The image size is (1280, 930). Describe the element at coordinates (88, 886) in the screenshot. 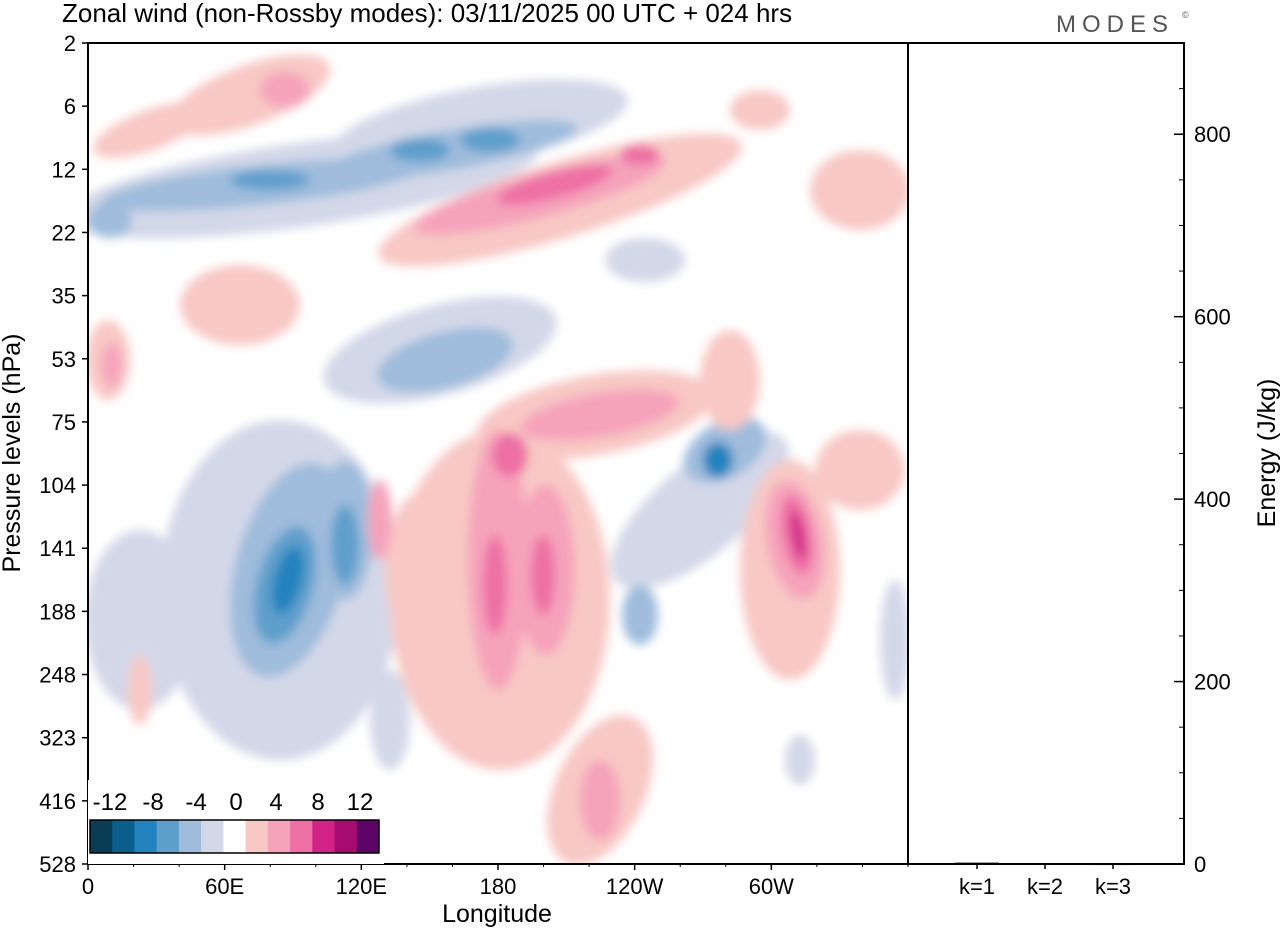

I see `longitude-tick-label: 0` at that location.